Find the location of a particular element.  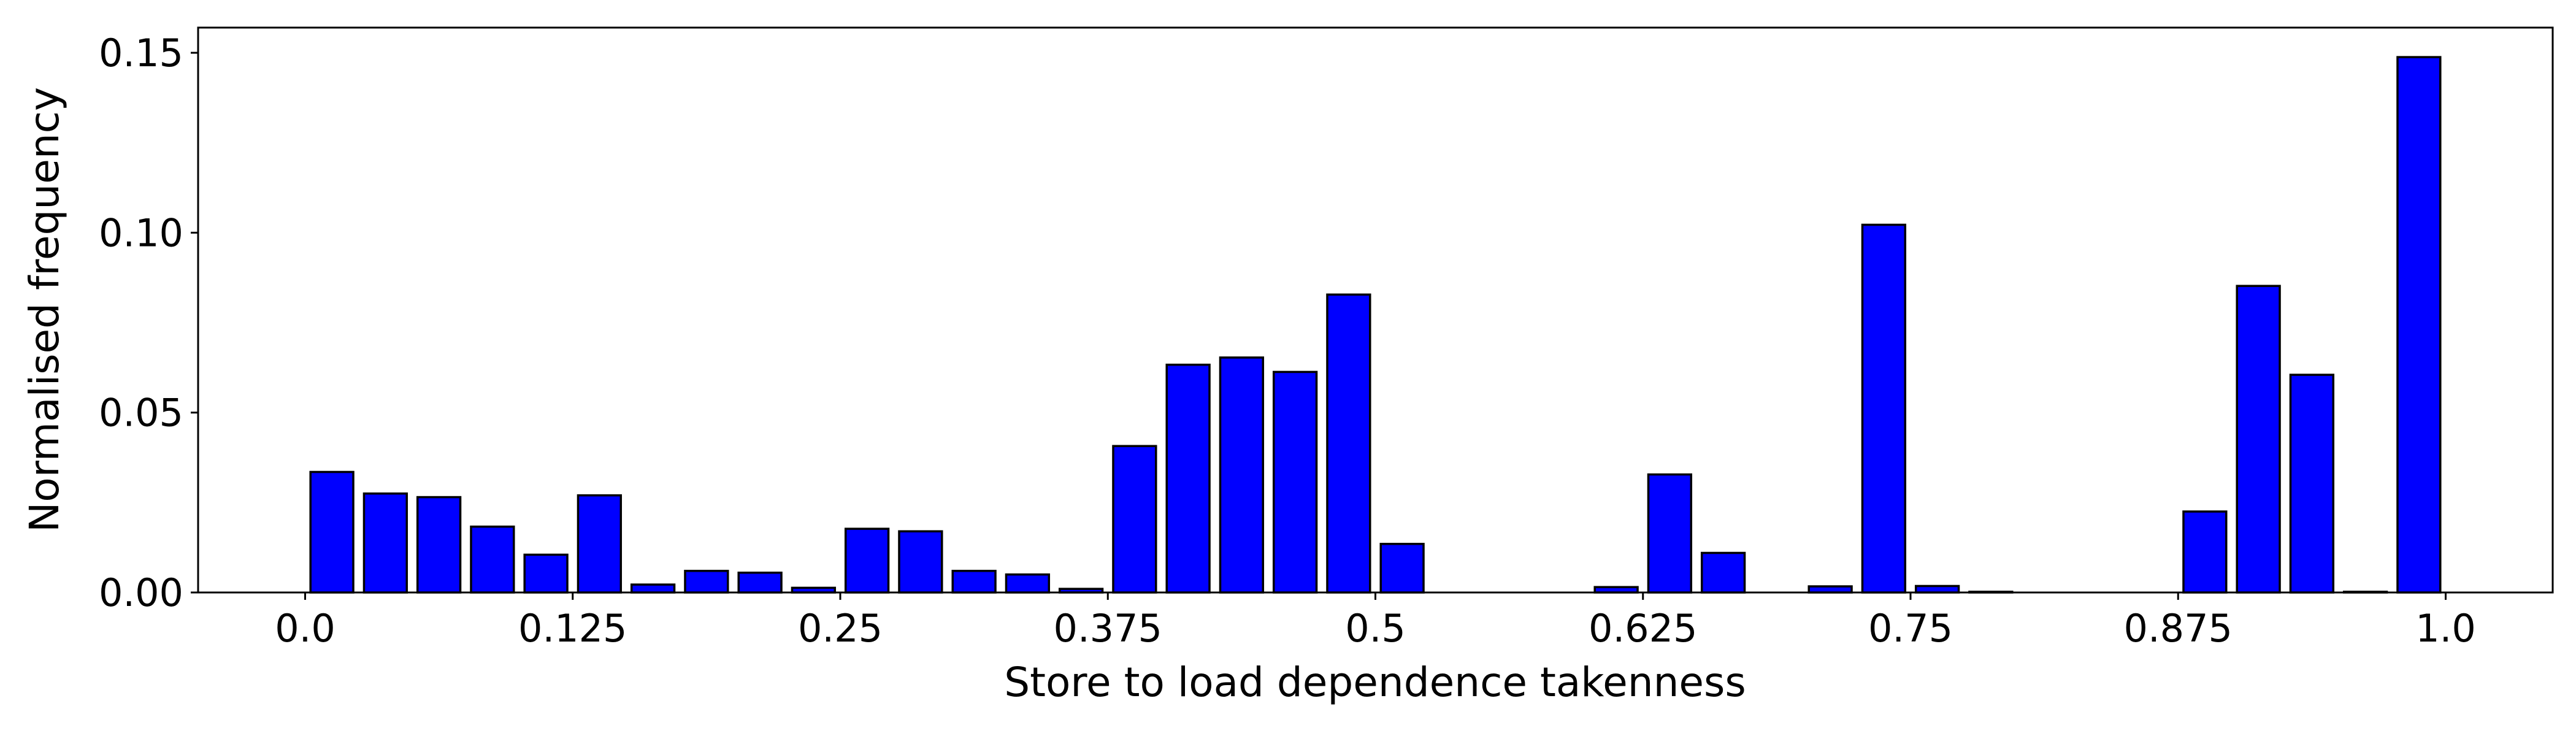

x-tick-label: 0.25 is located at coordinates (840, 628).